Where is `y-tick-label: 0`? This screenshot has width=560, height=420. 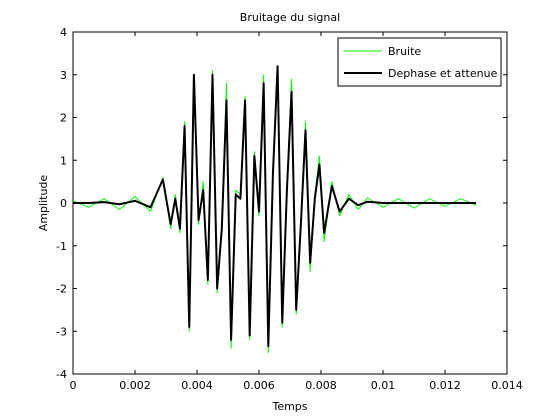
y-tick-label: 0 is located at coordinates (63, 203).